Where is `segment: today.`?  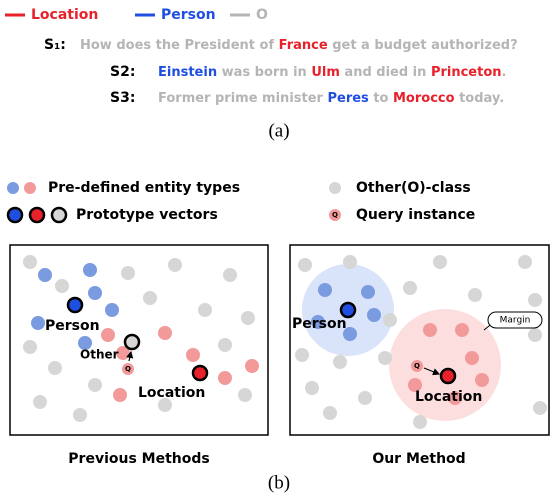 segment: today. is located at coordinates (480, 98).